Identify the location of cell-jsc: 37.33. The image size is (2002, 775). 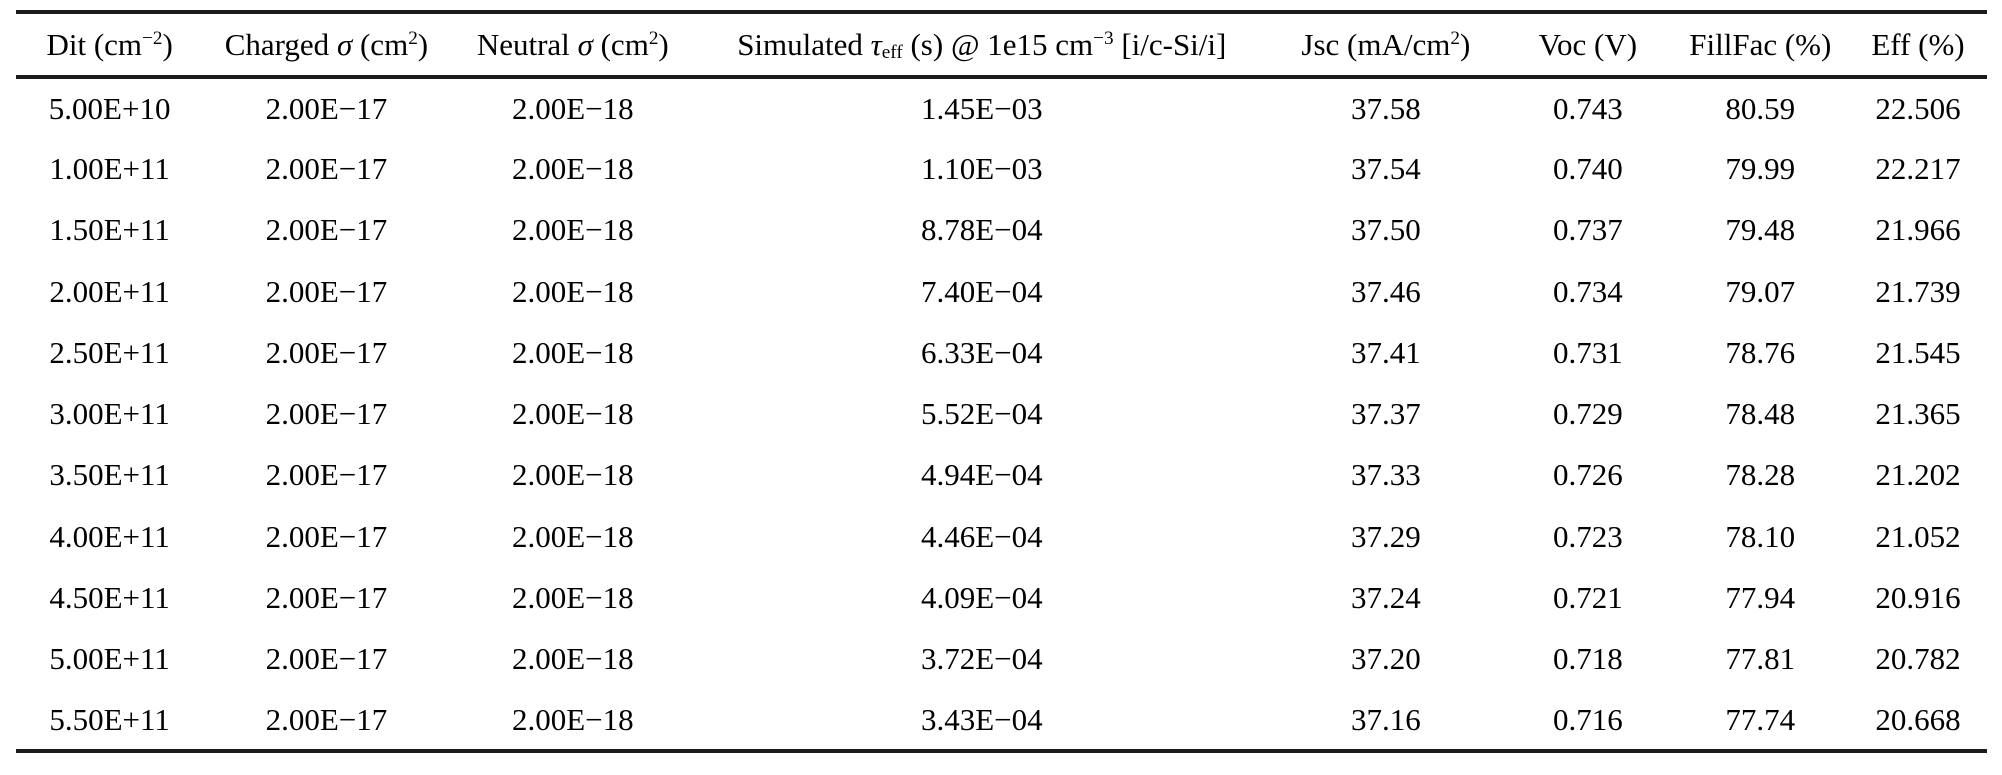
(1385, 475).